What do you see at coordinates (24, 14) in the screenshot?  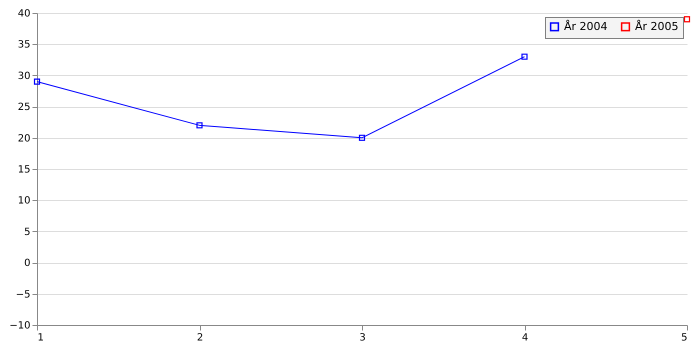 I see `y-tick-label: 40` at bounding box center [24, 14].